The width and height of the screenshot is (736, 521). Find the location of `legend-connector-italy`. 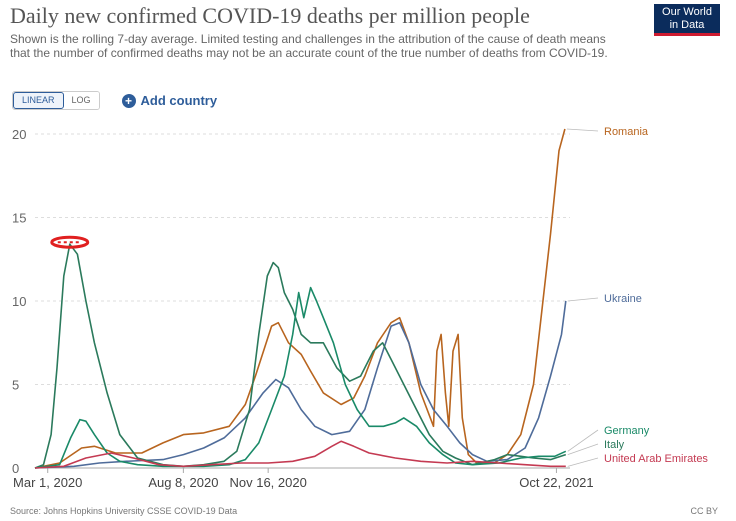

legend-connector-italy is located at coordinates (583, 449).